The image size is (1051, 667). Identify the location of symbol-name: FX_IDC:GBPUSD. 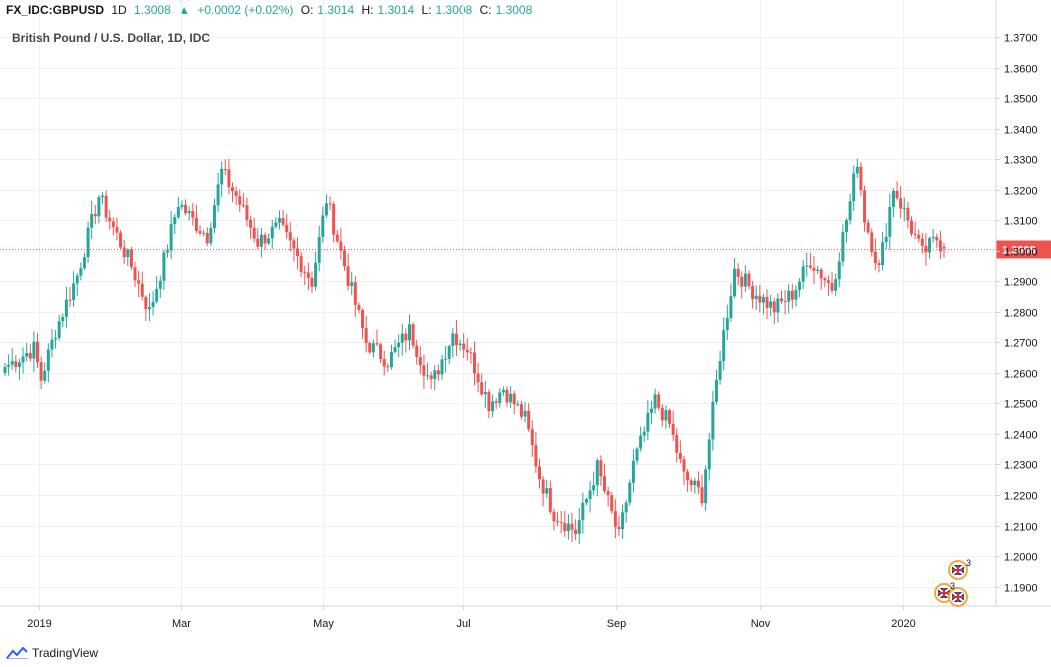
(55, 10).